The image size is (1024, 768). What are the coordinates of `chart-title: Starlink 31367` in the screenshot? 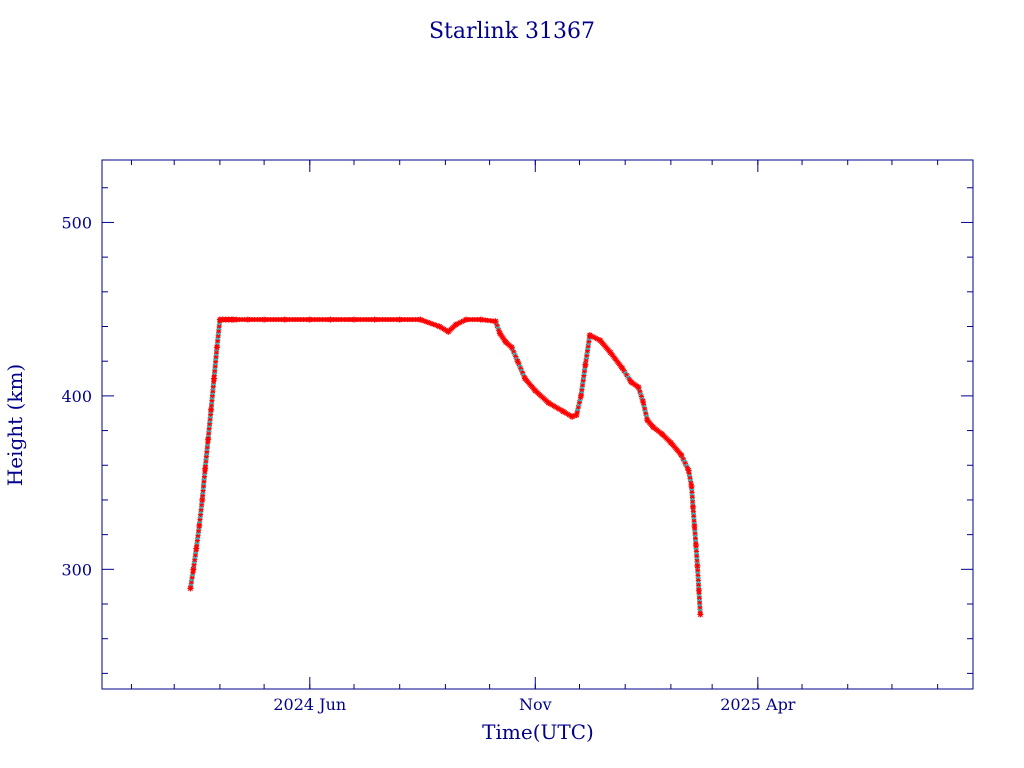 It's located at (512, 31).